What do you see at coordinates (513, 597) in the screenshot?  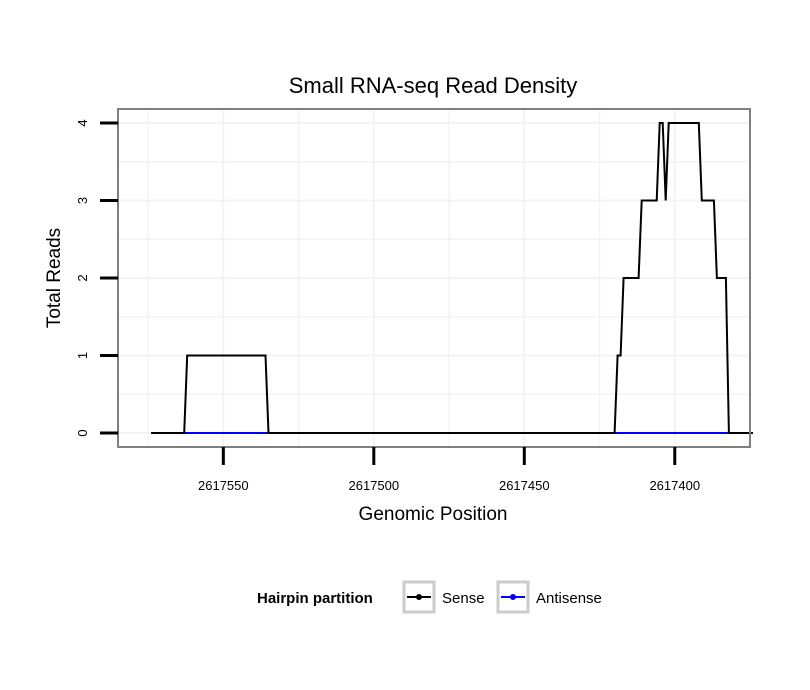 I see `legend-key-point-antisense` at bounding box center [513, 597].